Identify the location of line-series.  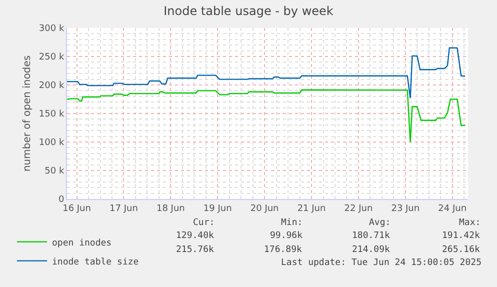
(266, 73).